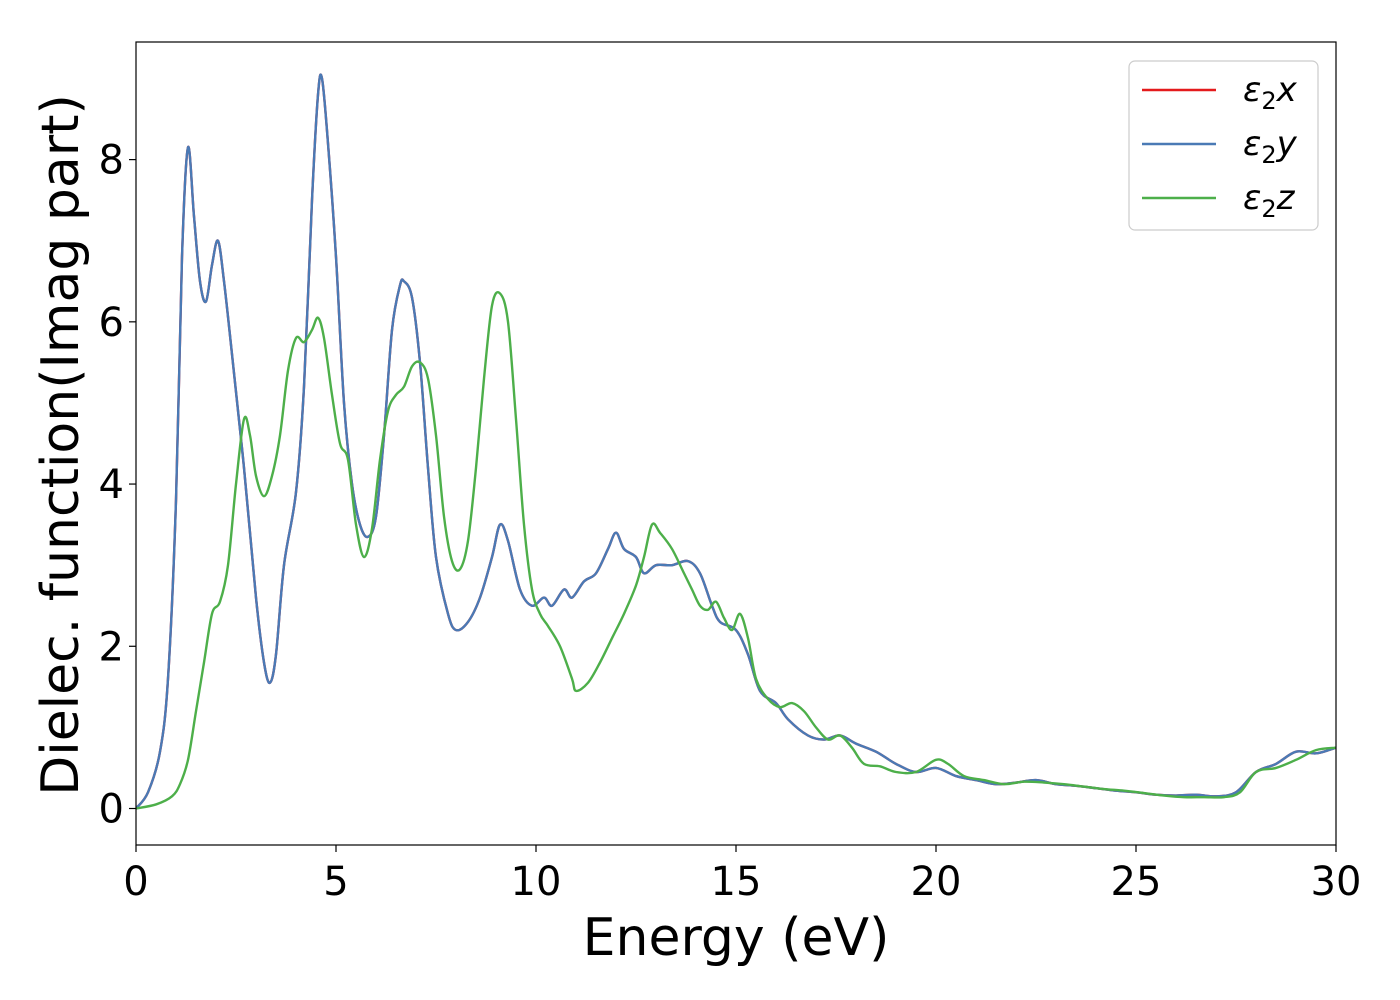 This screenshot has width=1400, height=1000. What do you see at coordinates (1136, 882) in the screenshot?
I see `x-tick-label: 25` at bounding box center [1136, 882].